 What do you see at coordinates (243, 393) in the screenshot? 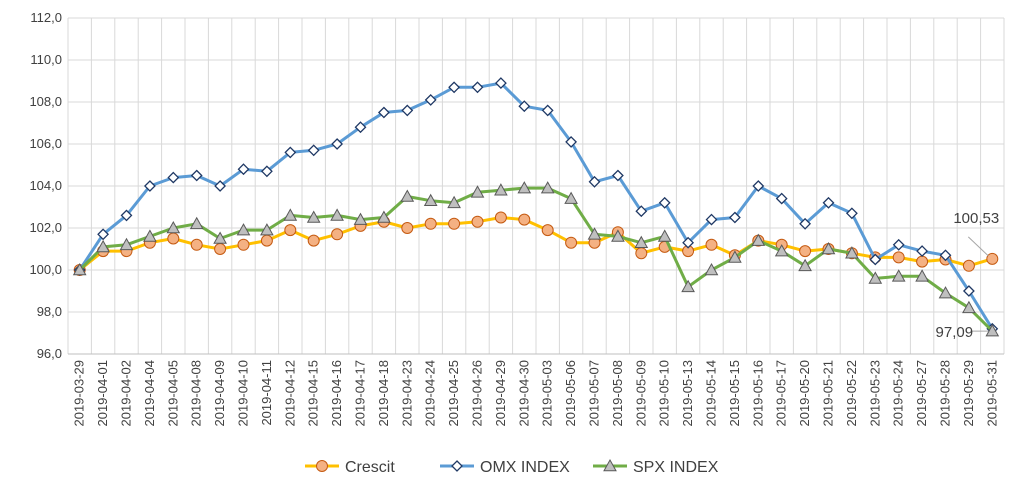
I see `x-tick-label: 2019-04-10` at bounding box center [243, 393].